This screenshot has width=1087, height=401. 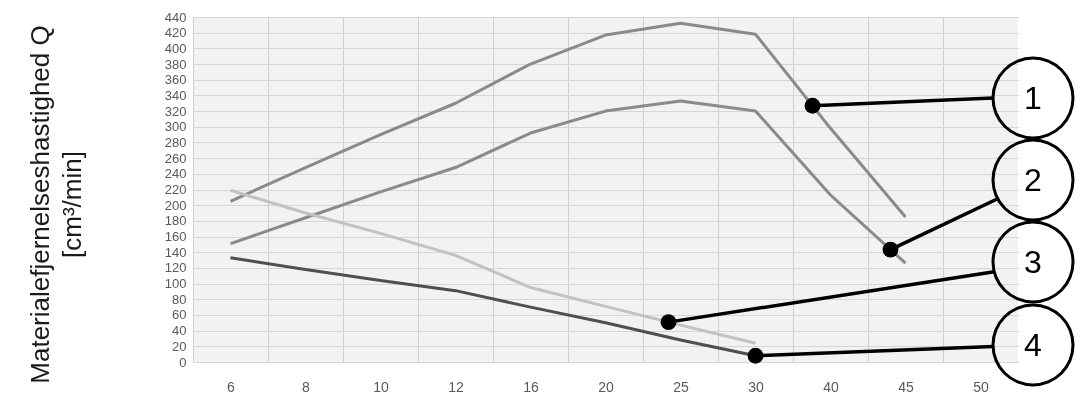 I want to click on y-tick-label: 200, so click(x=175, y=205).